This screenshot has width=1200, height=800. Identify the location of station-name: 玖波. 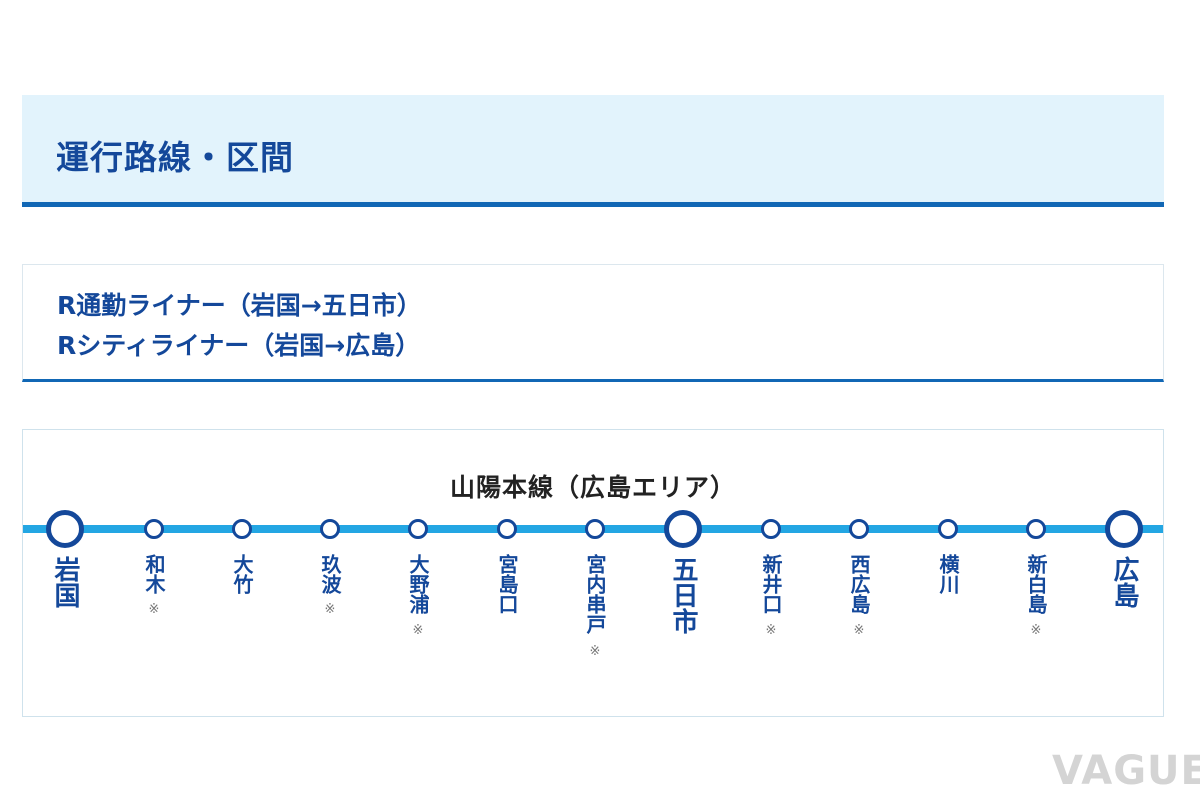
(330, 574).